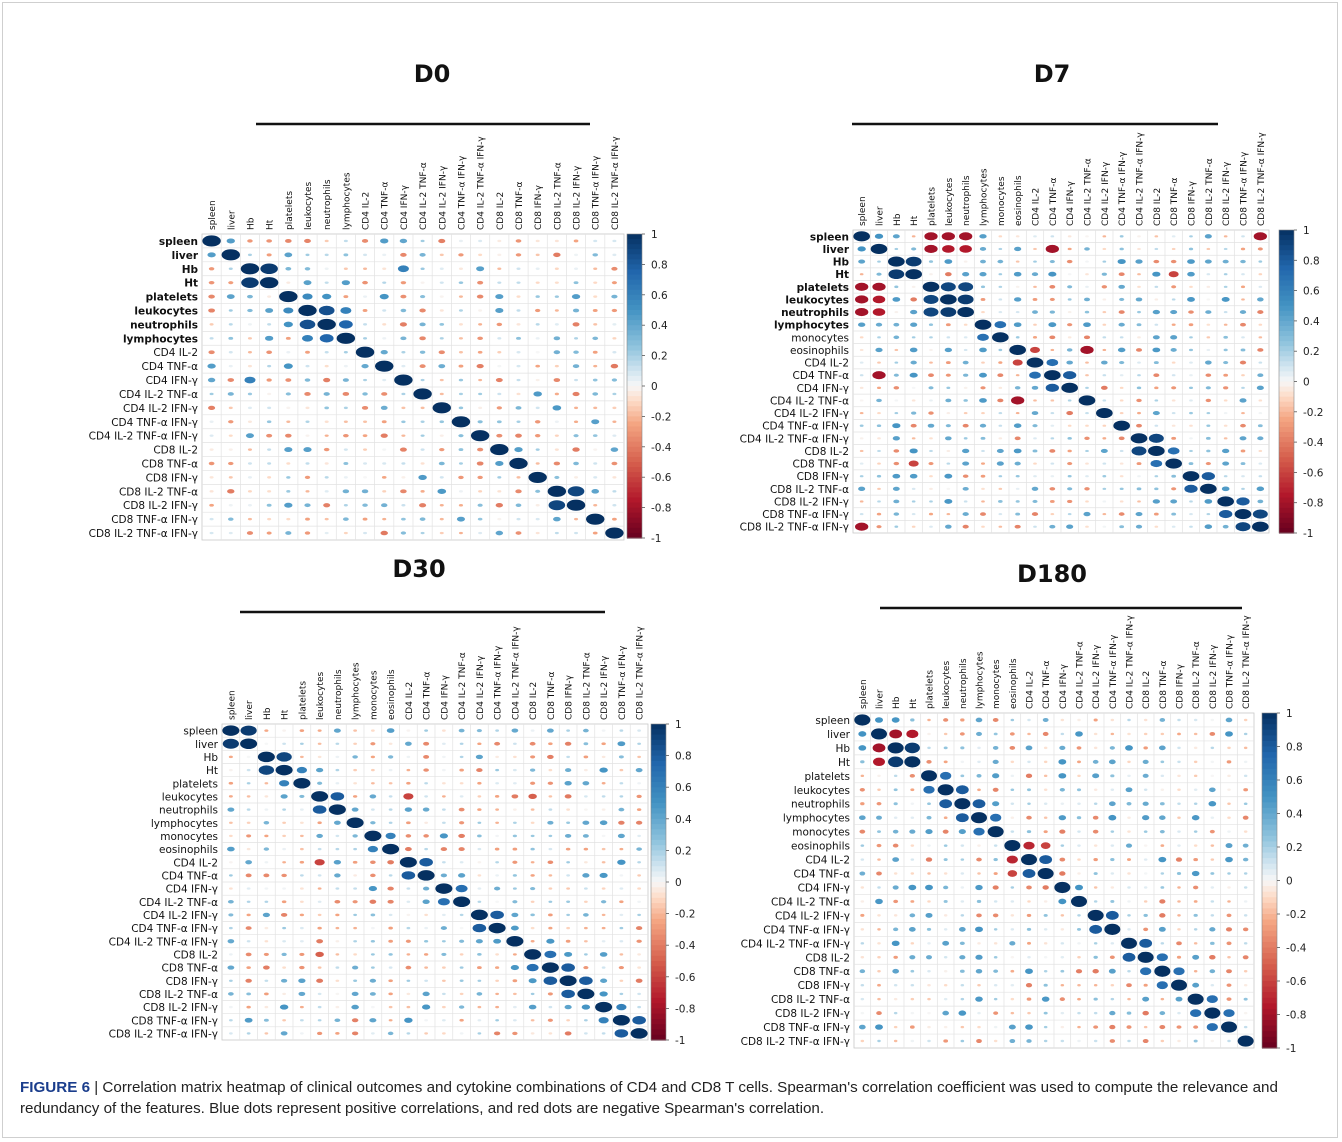 The width and height of the screenshot is (1342, 1142). Describe the element at coordinates (683, 757) in the screenshot. I see `colorbar-tick-label: 0.8` at that location.